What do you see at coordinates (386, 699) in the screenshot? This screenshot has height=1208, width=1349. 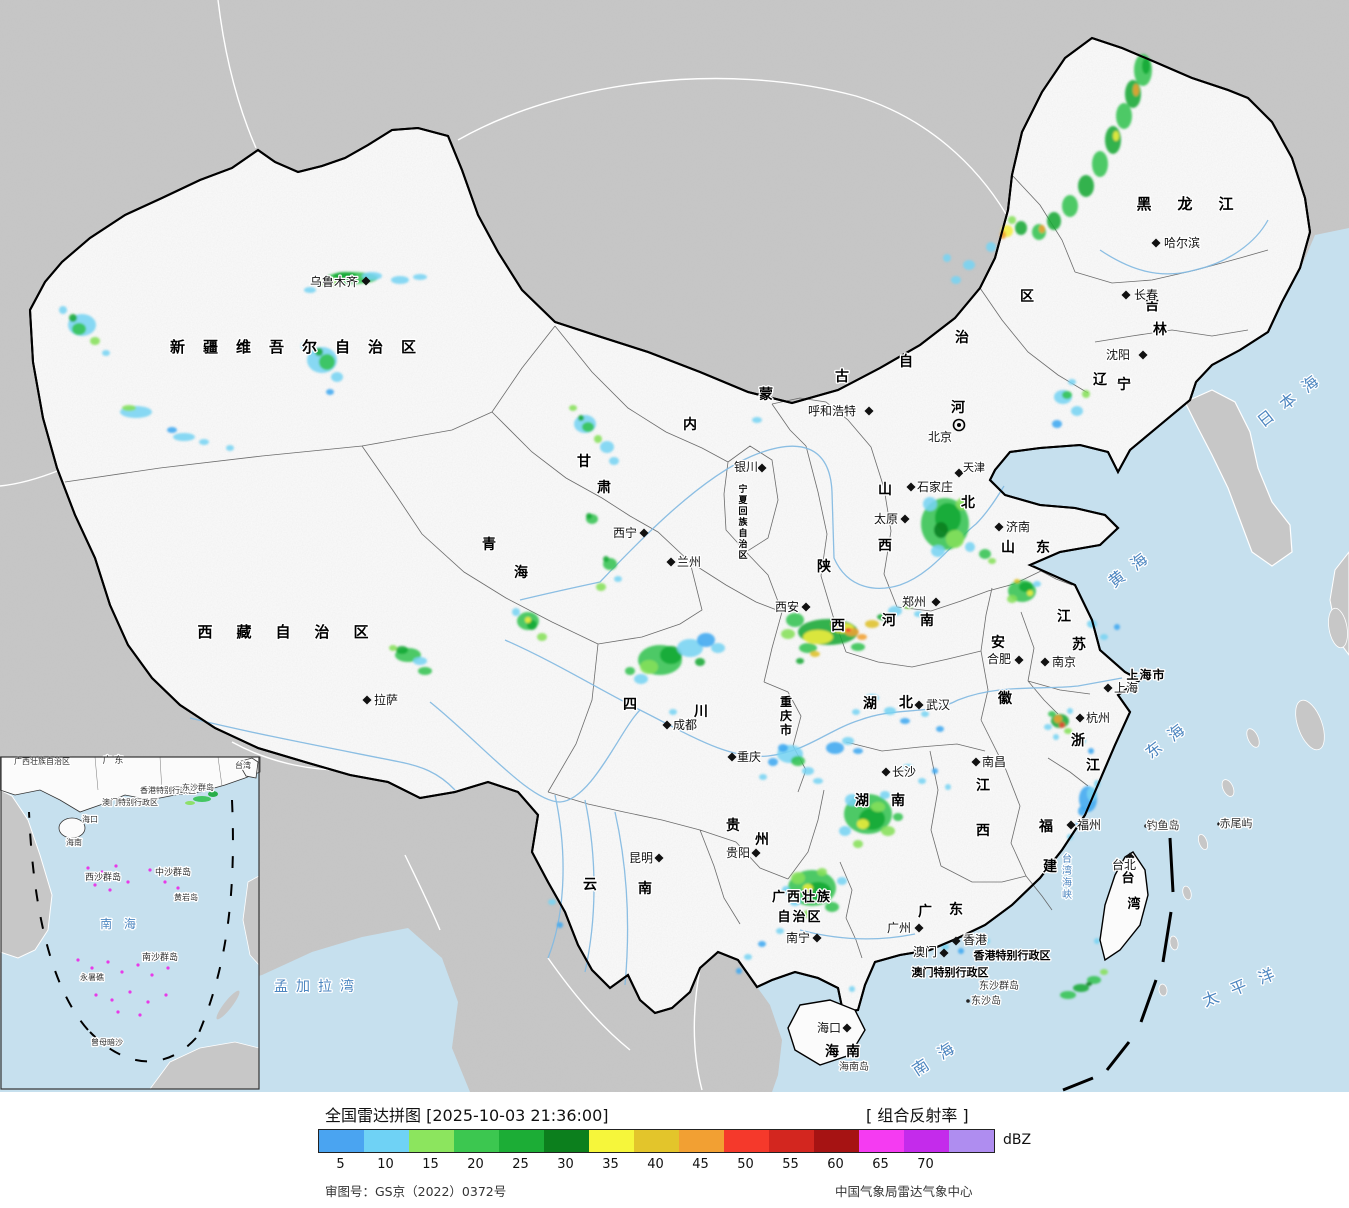 I see `city-label: 拉萨` at bounding box center [386, 699].